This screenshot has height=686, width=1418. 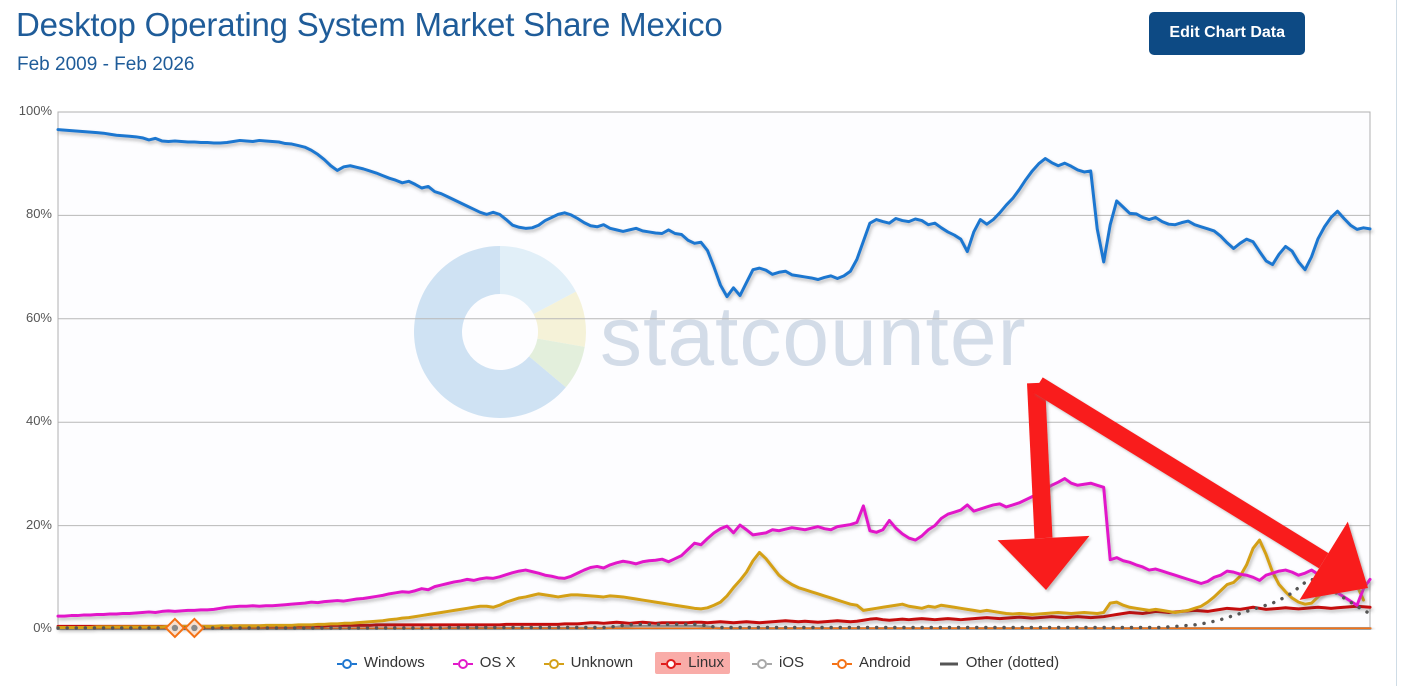 What do you see at coordinates (26, 367) in the screenshot?
I see `y-axis-tick-labels: 0% 20% 40% 60% 80% 100%` at bounding box center [26, 367].